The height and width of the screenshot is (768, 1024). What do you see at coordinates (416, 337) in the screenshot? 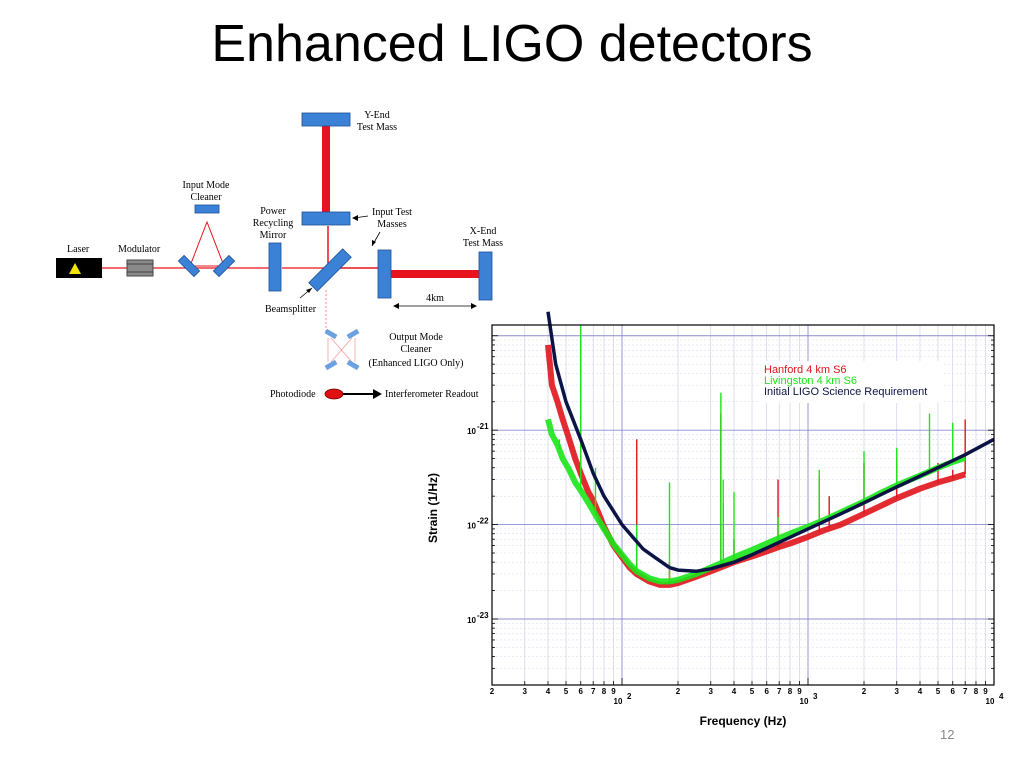
I see `omc-label-line1: Output Mode` at bounding box center [416, 337].